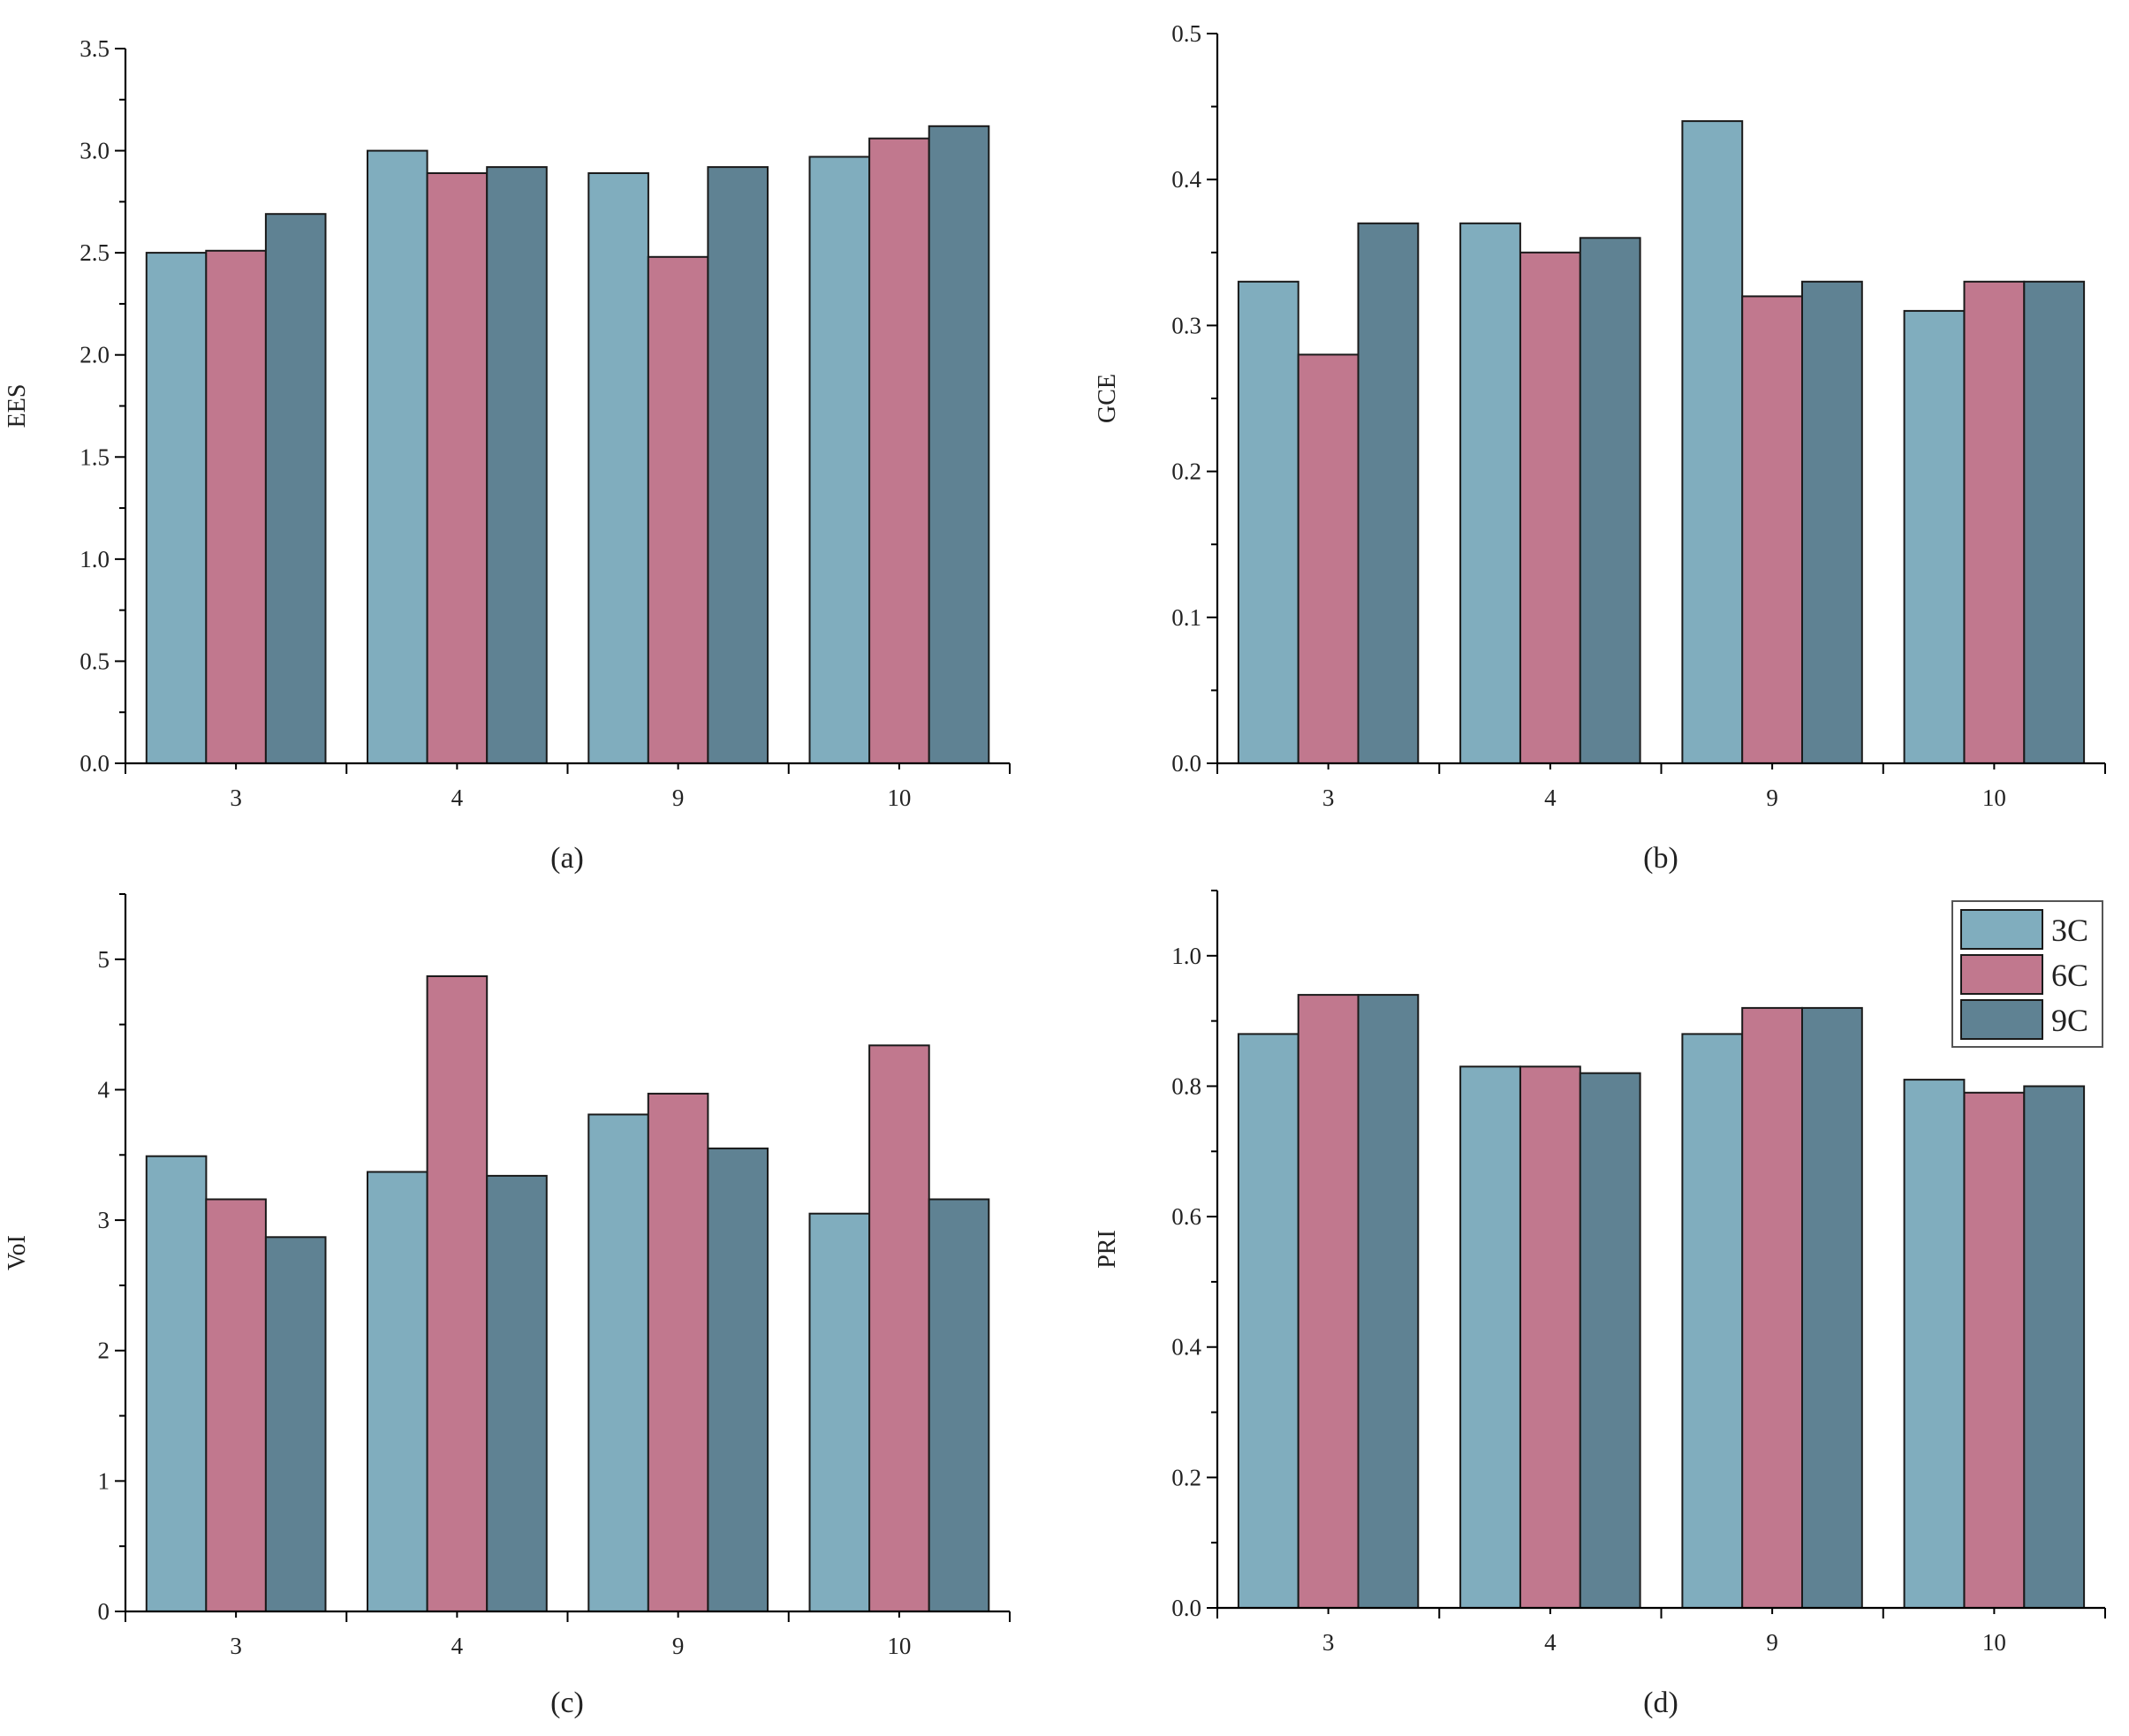 Image resolution: width=2129 pixels, height=1736 pixels. What do you see at coordinates (104, 1480) in the screenshot?
I see `y-tick-label: 1` at bounding box center [104, 1480].